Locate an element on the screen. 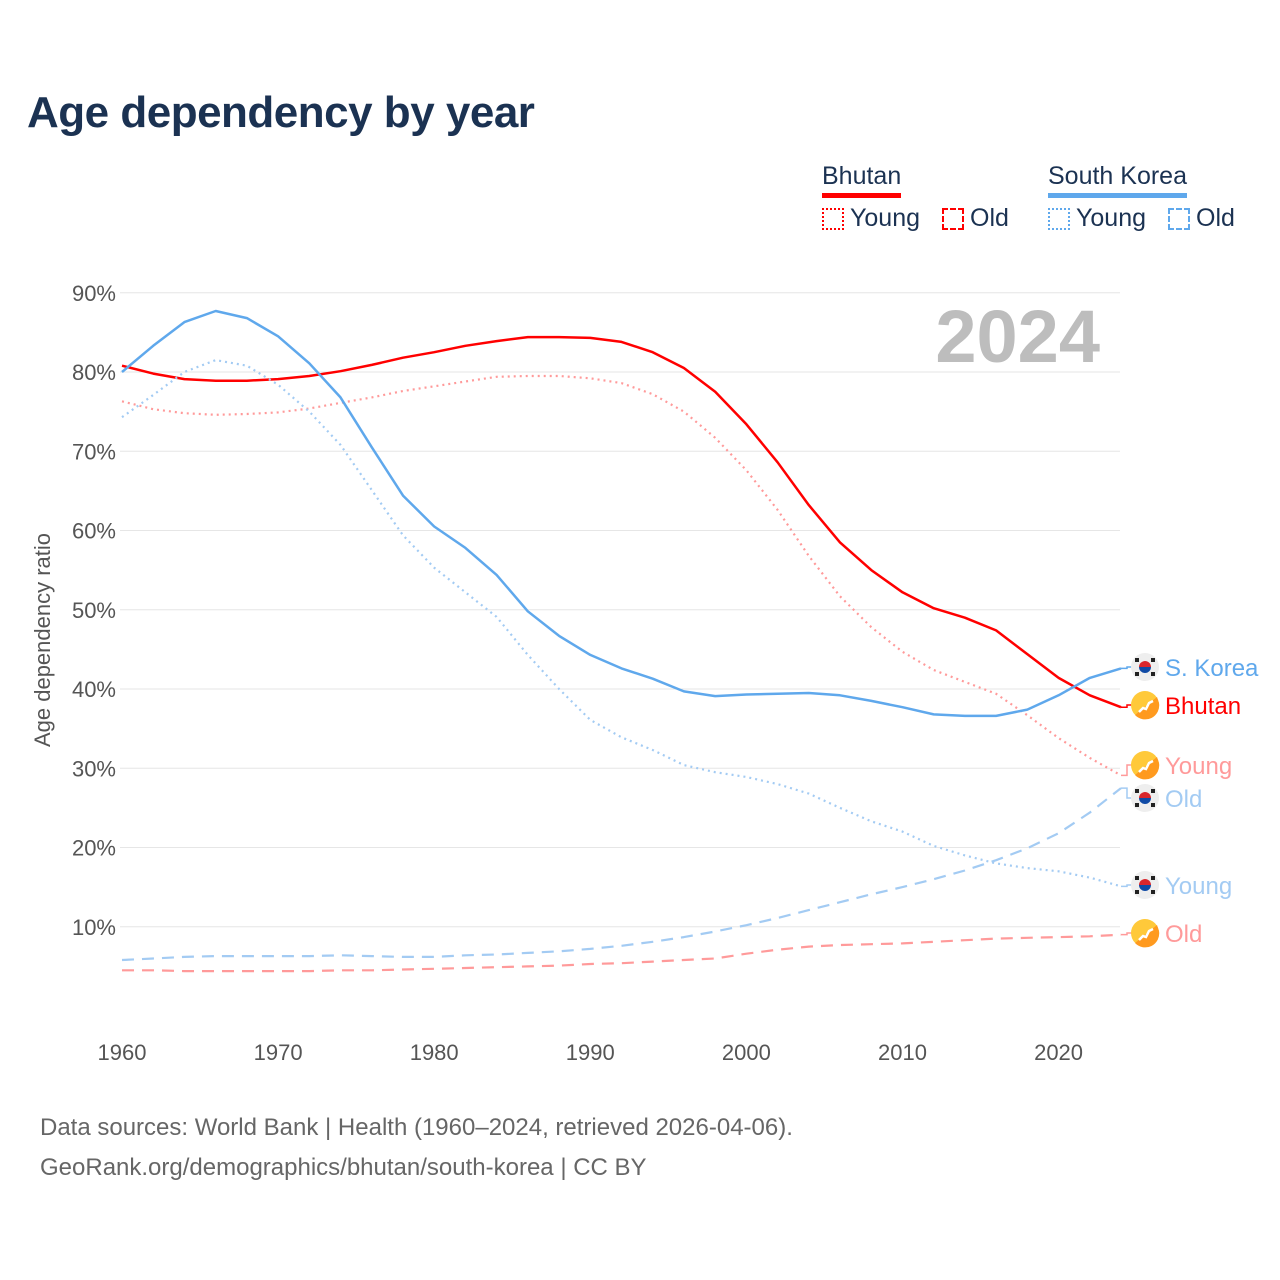 The width and height of the screenshot is (1280, 1280). x-tick-label: 2000 is located at coordinates (746, 1052).